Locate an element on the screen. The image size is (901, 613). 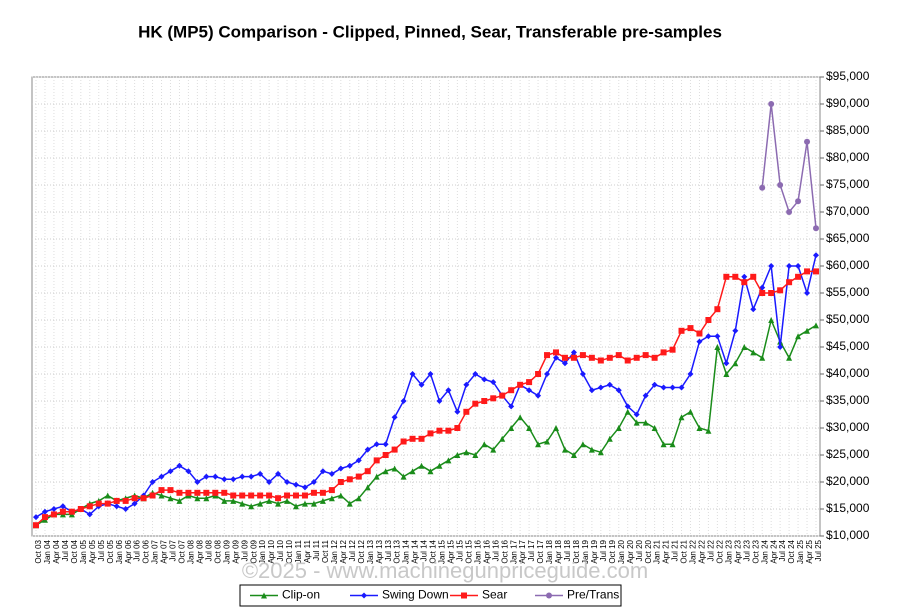
x-tick-label: Apr 14 is located at coordinates (415, 551).